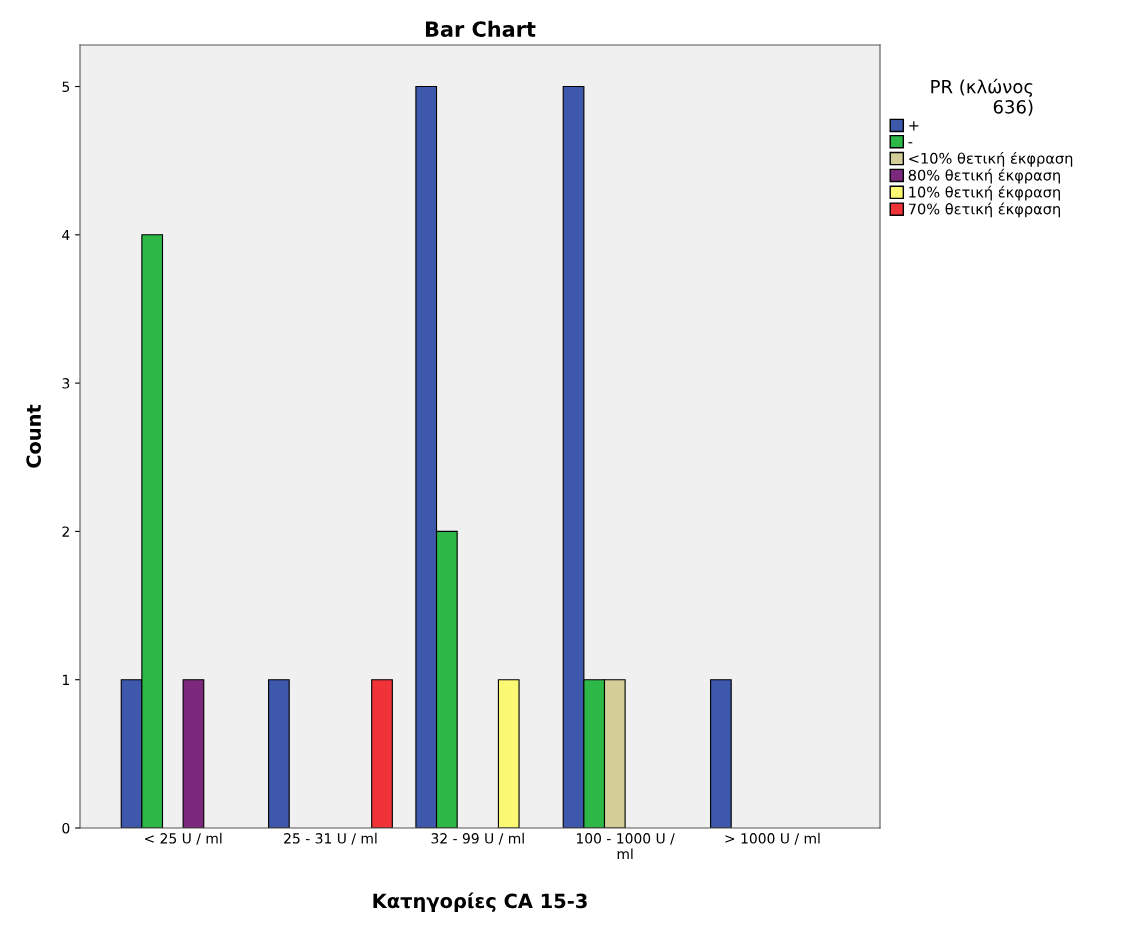 The image size is (1122, 940). I want to click on chart-title: Bar Chart, so click(480, 28).